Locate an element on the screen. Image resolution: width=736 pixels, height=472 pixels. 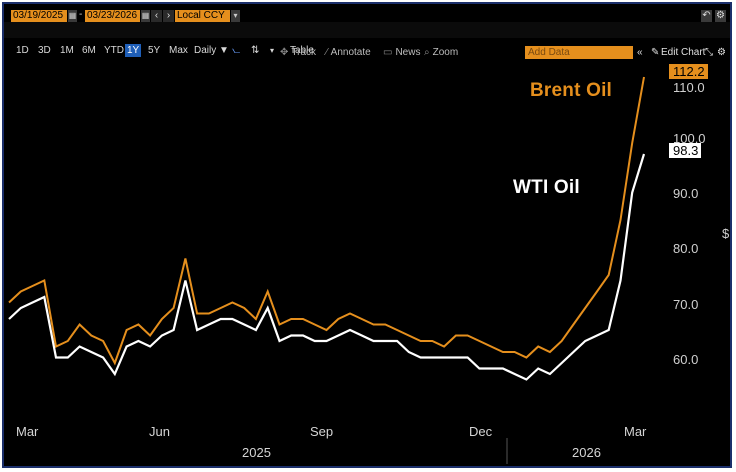
zoom-label: Zoom is located at coordinates (445, 52).